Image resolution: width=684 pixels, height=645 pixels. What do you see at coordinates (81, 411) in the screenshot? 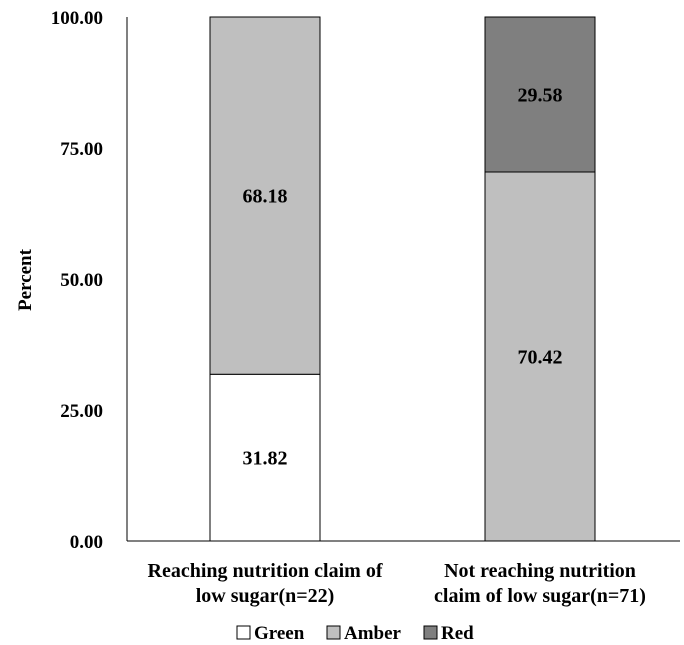
I see `y-tick-label: 25.00` at bounding box center [81, 411].